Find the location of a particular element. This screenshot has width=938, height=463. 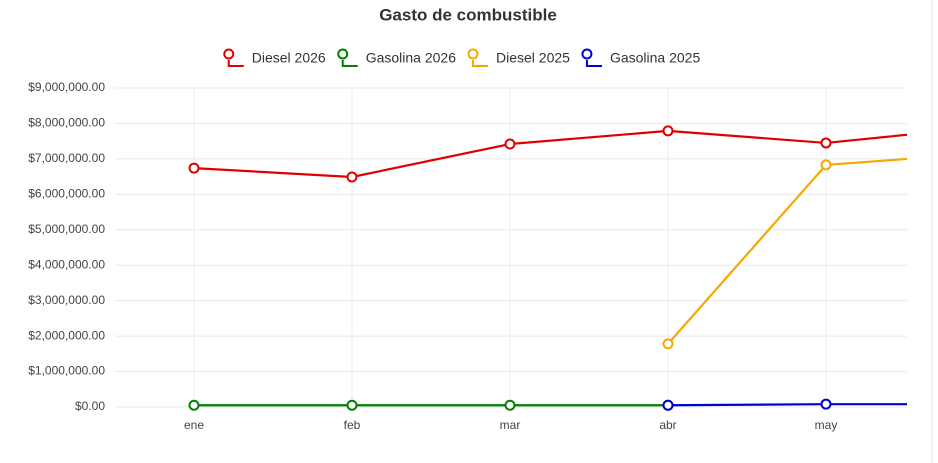

y-tick-label: $1,000,000.00 is located at coordinates (66, 371).